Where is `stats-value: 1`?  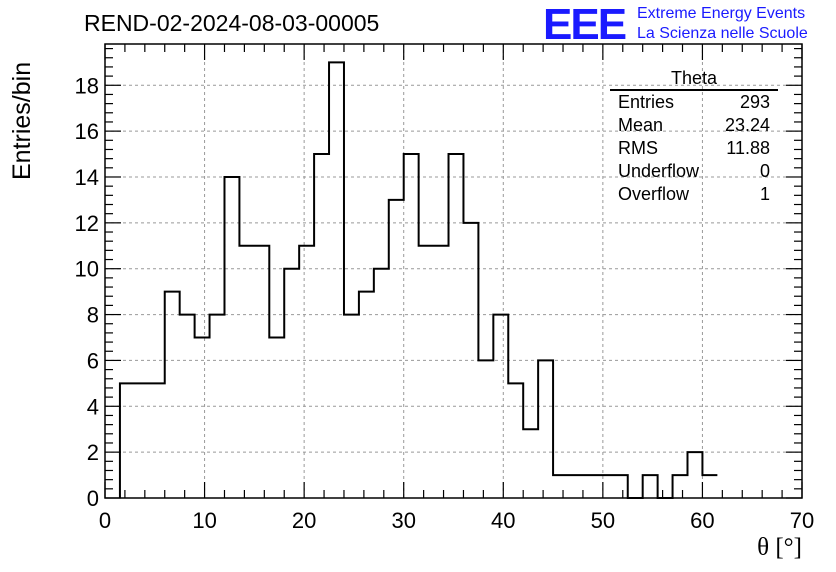 stats-value: 1 is located at coordinates (764, 194).